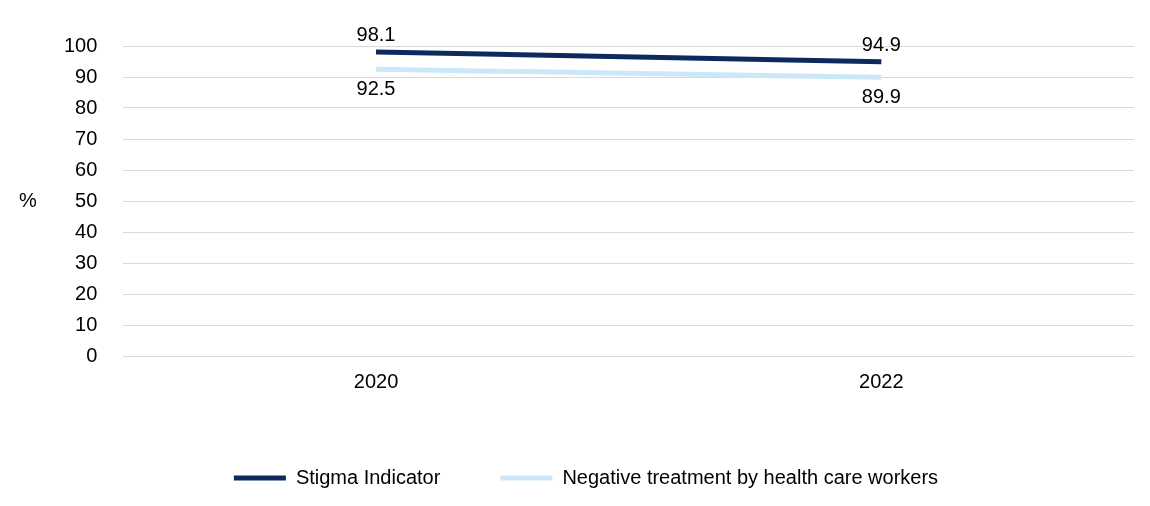  I want to click on data-label: 98.1, so click(376, 34).